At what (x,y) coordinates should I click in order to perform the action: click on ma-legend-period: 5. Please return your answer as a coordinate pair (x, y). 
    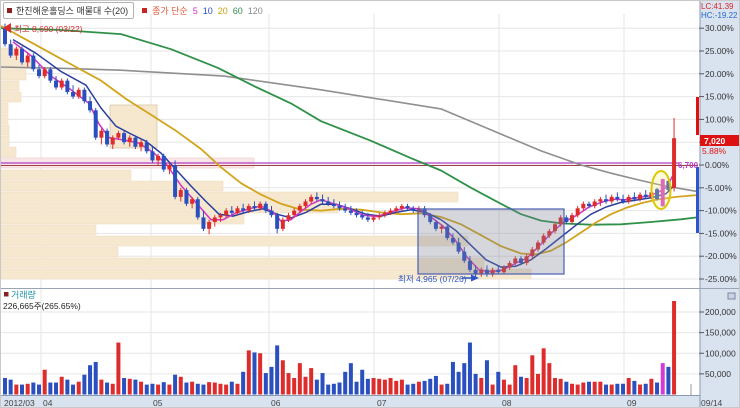
    Looking at the image, I should click on (195, 10).